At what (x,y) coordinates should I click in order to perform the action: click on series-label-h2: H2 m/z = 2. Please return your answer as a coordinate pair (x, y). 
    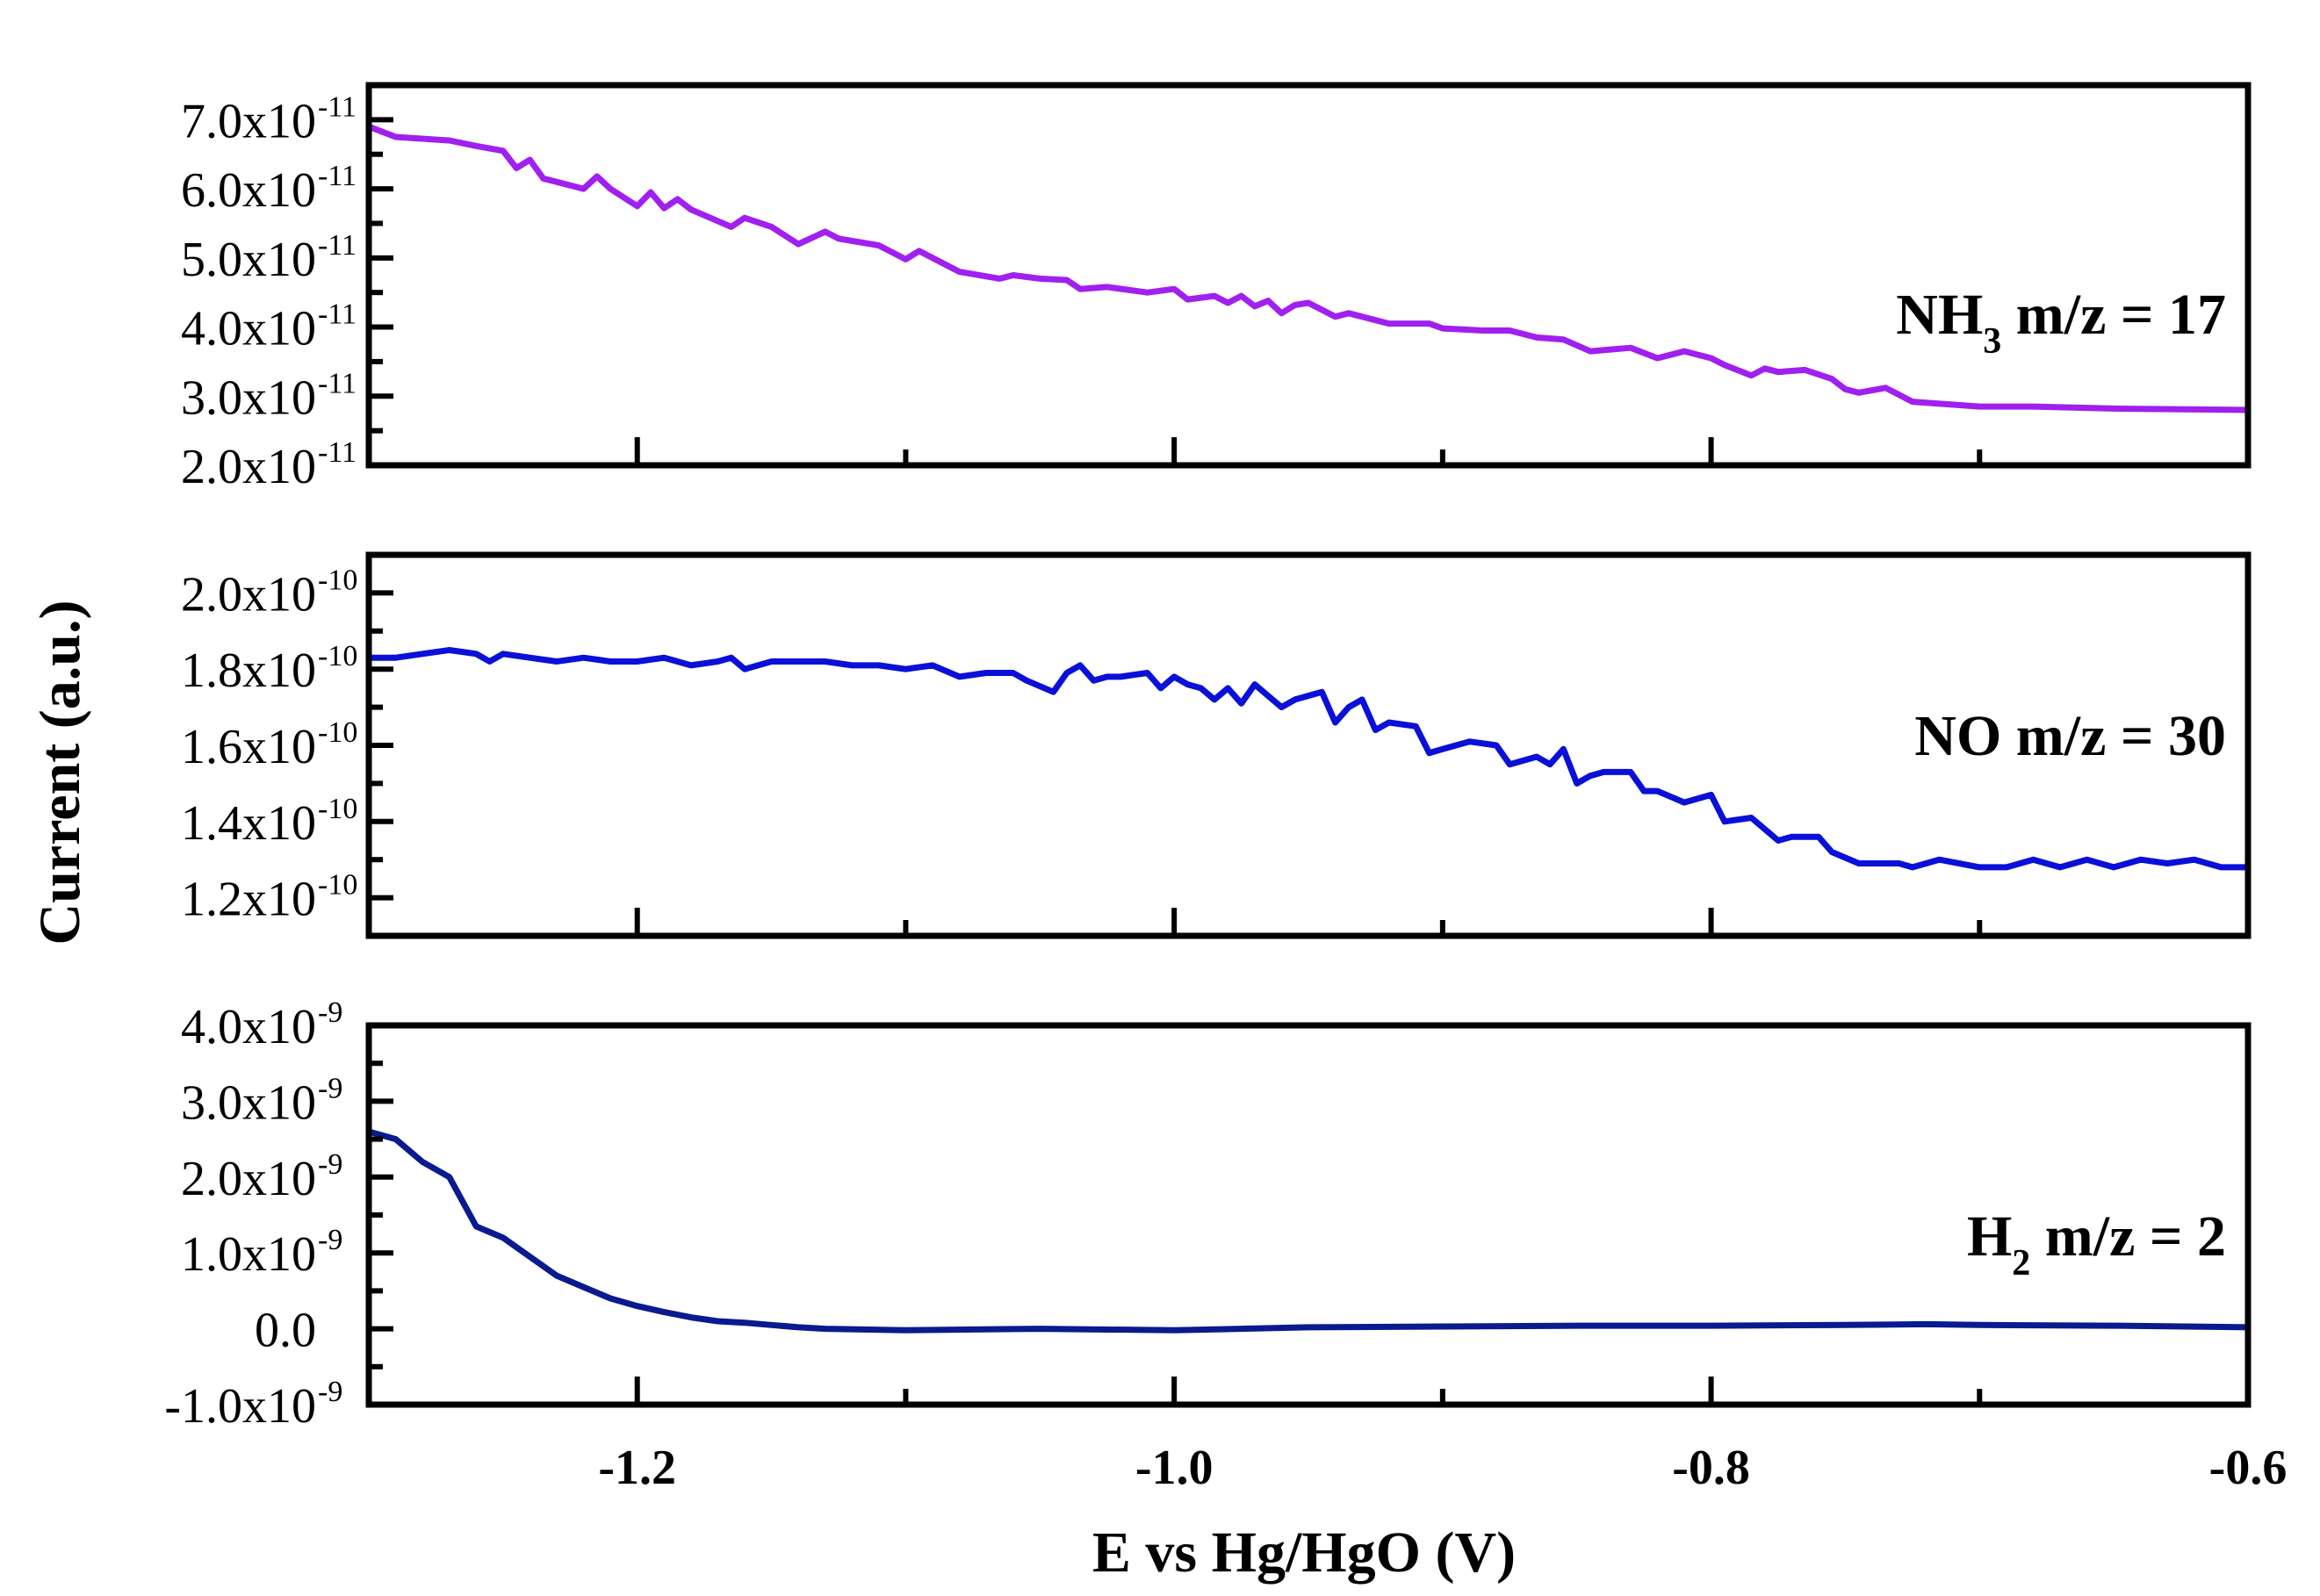
    Looking at the image, I should click on (2096, 1243).